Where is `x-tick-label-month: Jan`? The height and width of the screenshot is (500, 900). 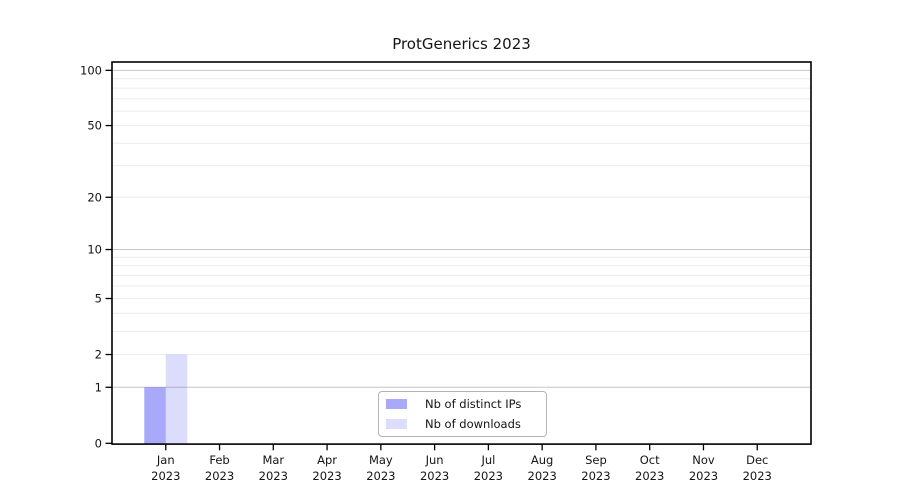
x-tick-label-month: Jan is located at coordinates (165, 460).